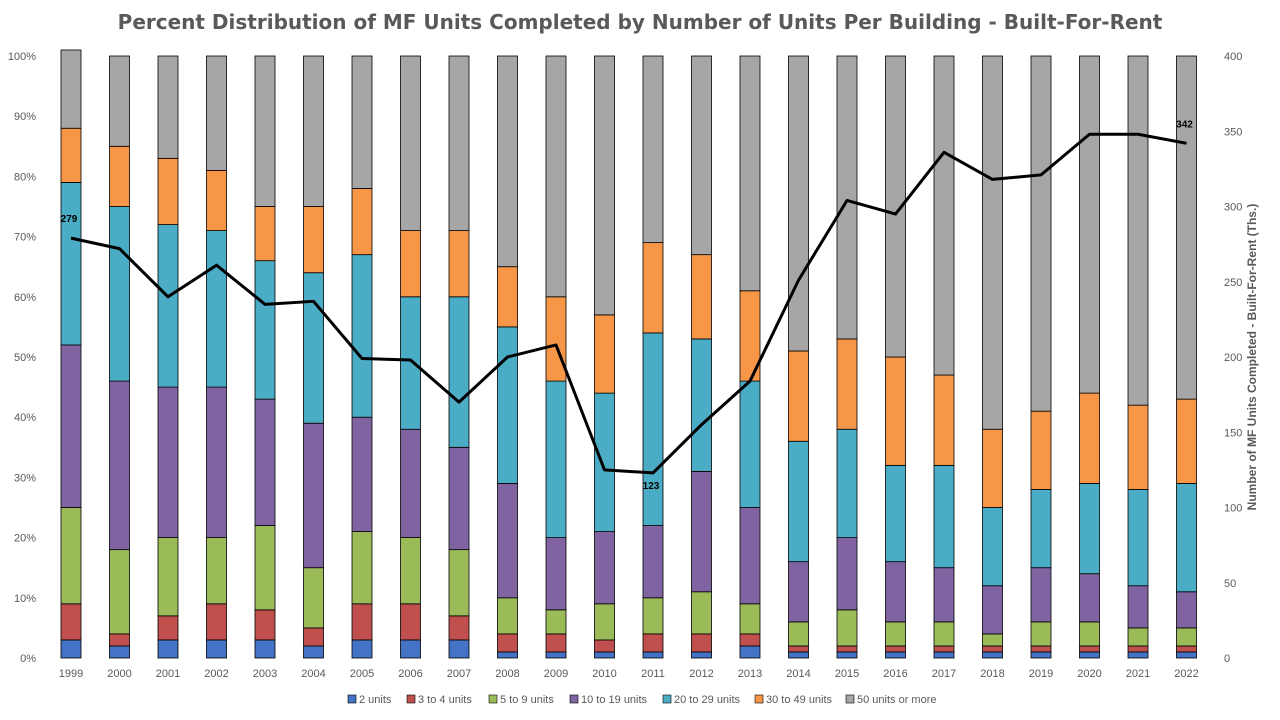  What do you see at coordinates (507, 674) in the screenshot?
I see `x-tick-label: 2008` at bounding box center [507, 674].